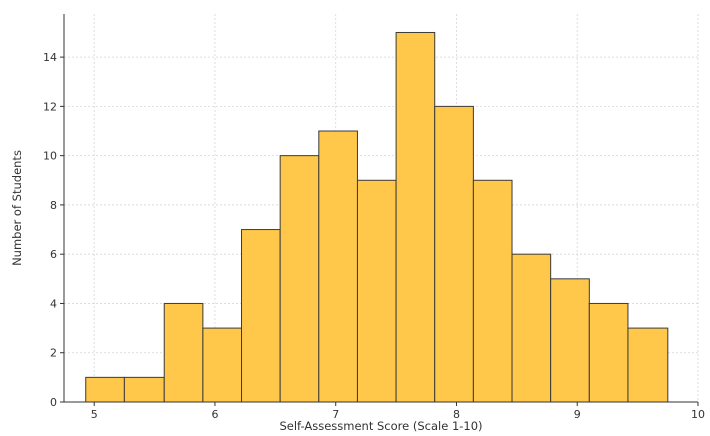  Describe the element at coordinates (53, 254) in the screenshot. I see `y-tick-label: 6` at that location.